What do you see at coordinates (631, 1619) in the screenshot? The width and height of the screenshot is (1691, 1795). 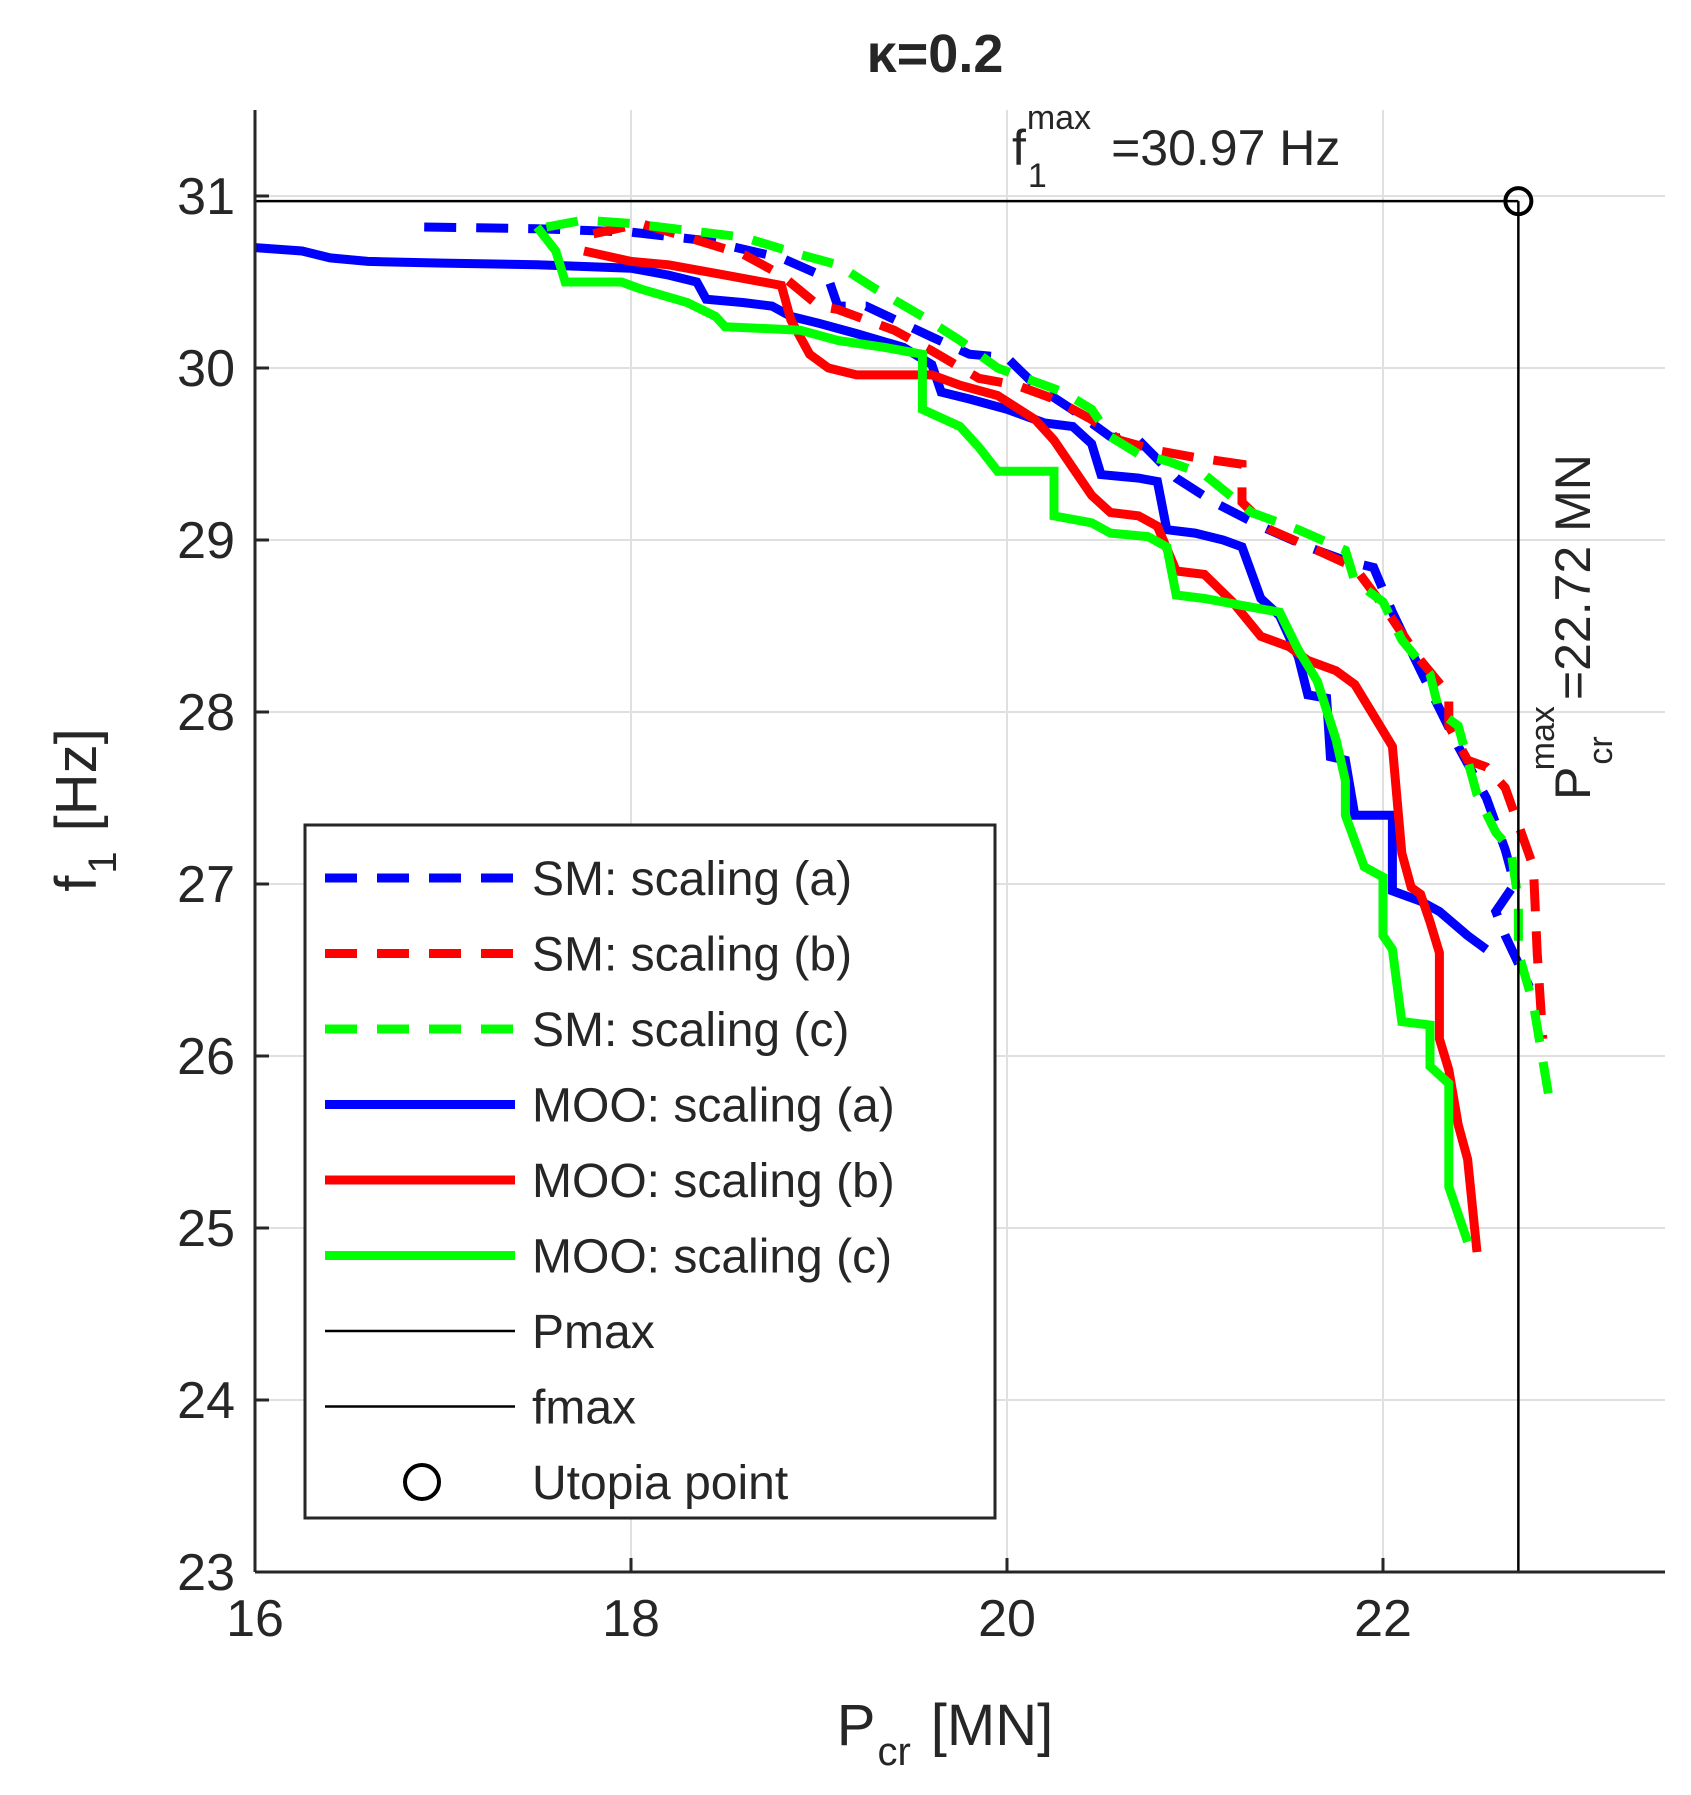 I see `x-tick-label: 18` at bounding box center [631, 1619].